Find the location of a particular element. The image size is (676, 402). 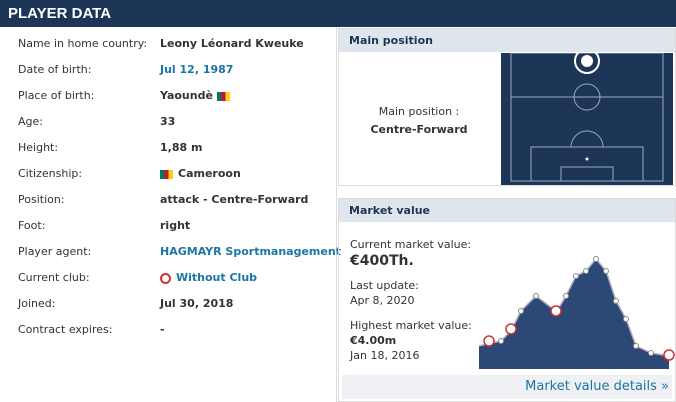

value-text: 1,88 m is located at coordinates (181, 147).